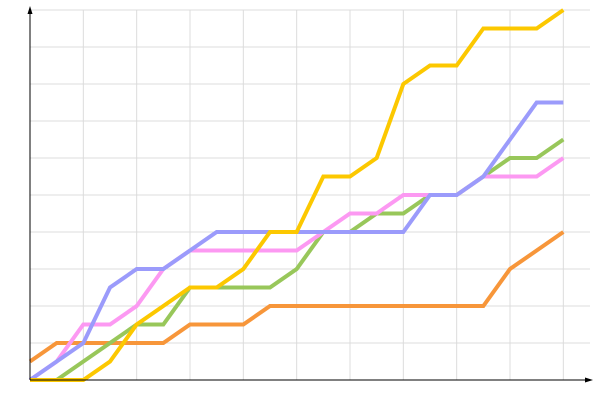 This screenshot has height=400, width=600. I want to click on y-axis-arrow, so click(30, 10).